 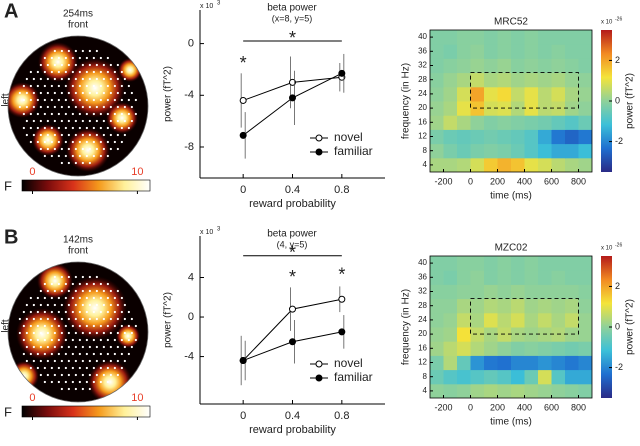 I want to click on x-tick-label: 0.8, so click(x=341, y=416).